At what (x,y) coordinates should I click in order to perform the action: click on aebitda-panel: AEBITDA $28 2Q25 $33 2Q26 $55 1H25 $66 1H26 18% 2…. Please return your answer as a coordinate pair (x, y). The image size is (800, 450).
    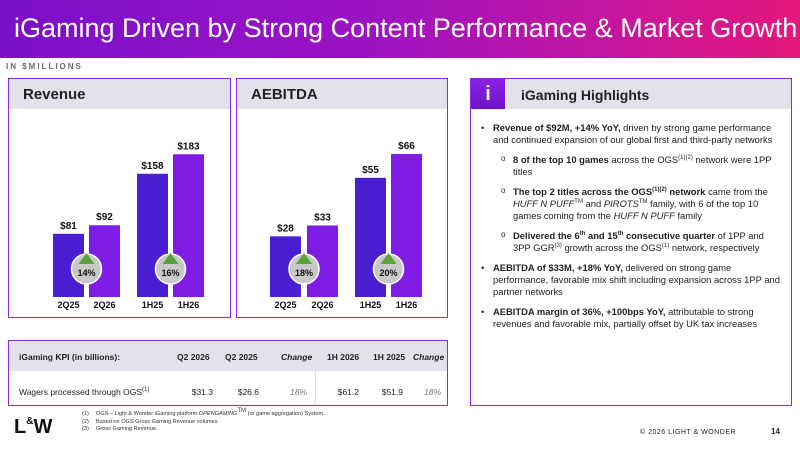
    Looking at the image, I should click on (342, 198).